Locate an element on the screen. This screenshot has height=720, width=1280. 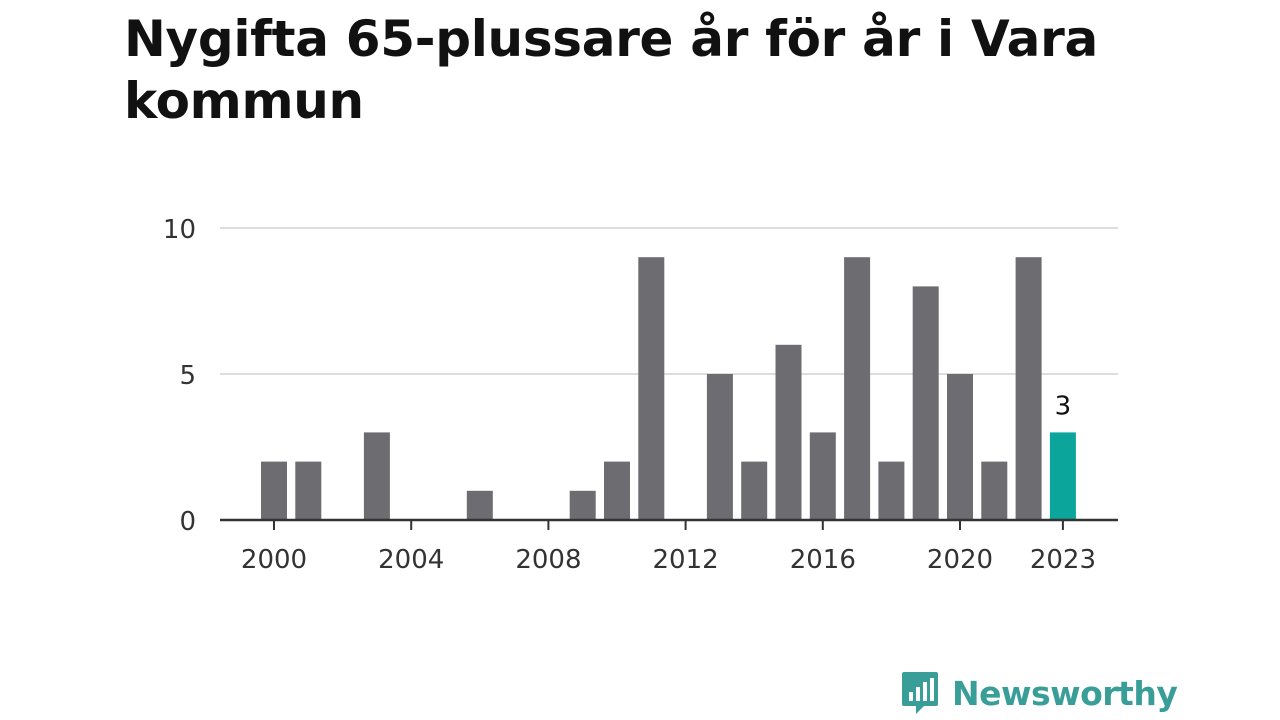
bar-2022 is located at coordinates (1028, 388).